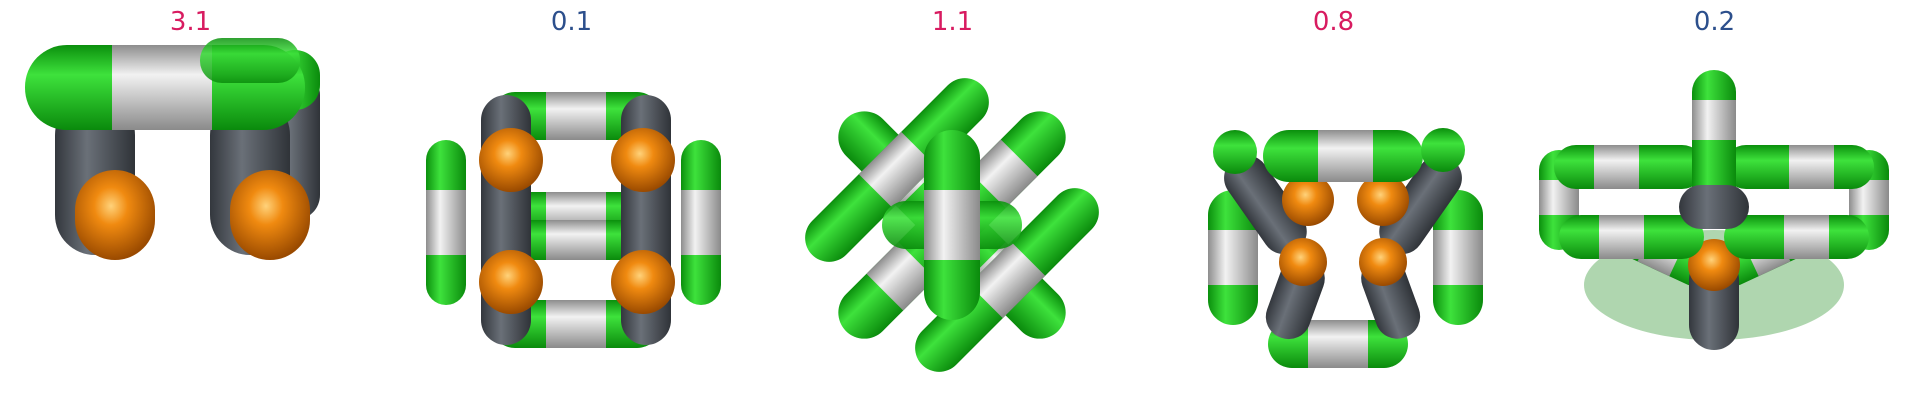 The width and height of the screenshot is (1907, 416). What do you see at coordinates (190, 22) in the screenshot?
I see `value-label: 3.1` at bounding box center [190, 22].